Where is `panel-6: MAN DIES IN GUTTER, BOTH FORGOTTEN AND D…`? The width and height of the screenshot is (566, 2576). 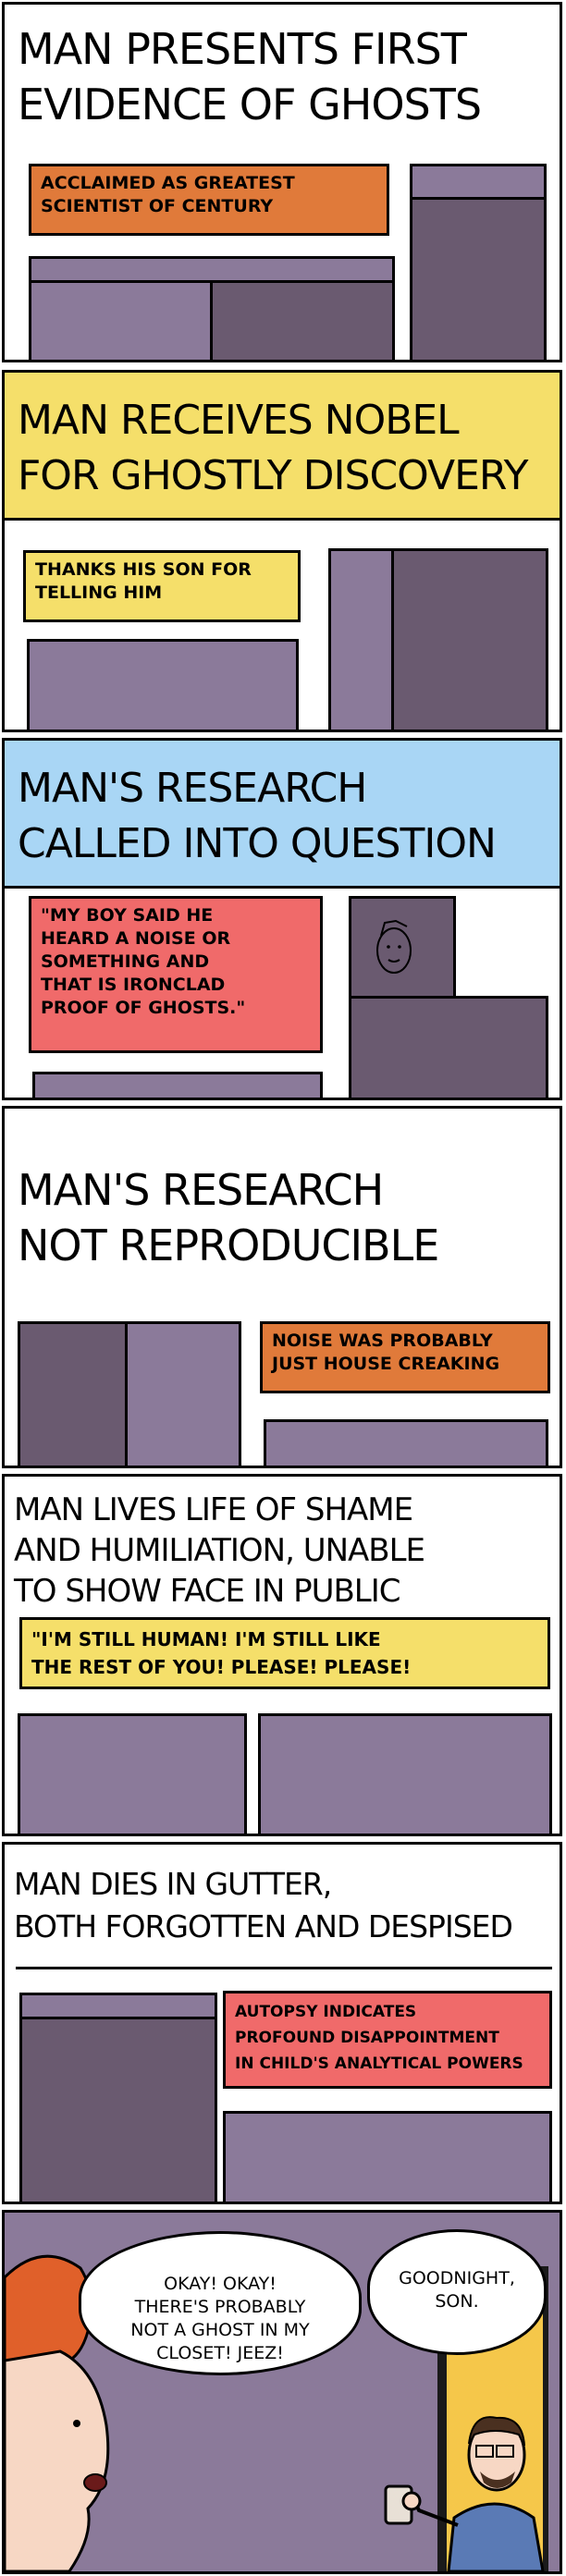 panel-6: MAN DIES IN GUTTER, BOTH FORGOTTEN AND D… is located at coordinates (282, 2023).